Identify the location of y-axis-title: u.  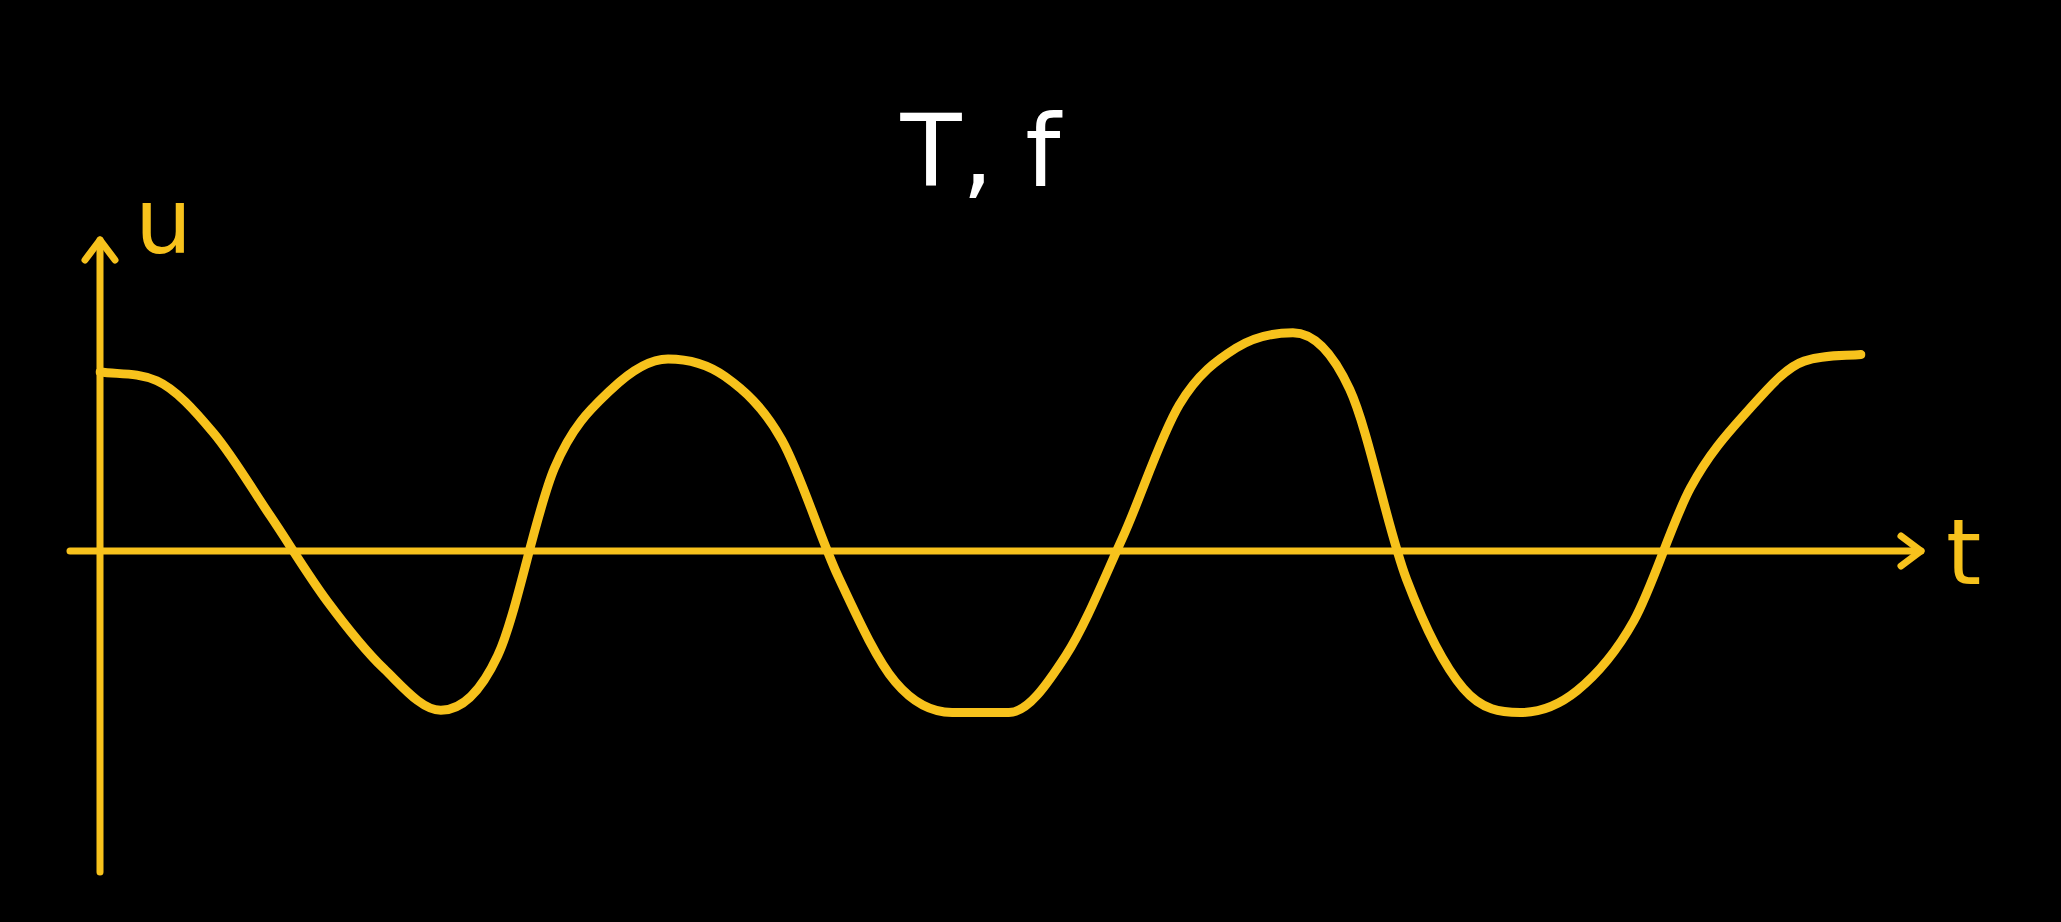
(164, 222).